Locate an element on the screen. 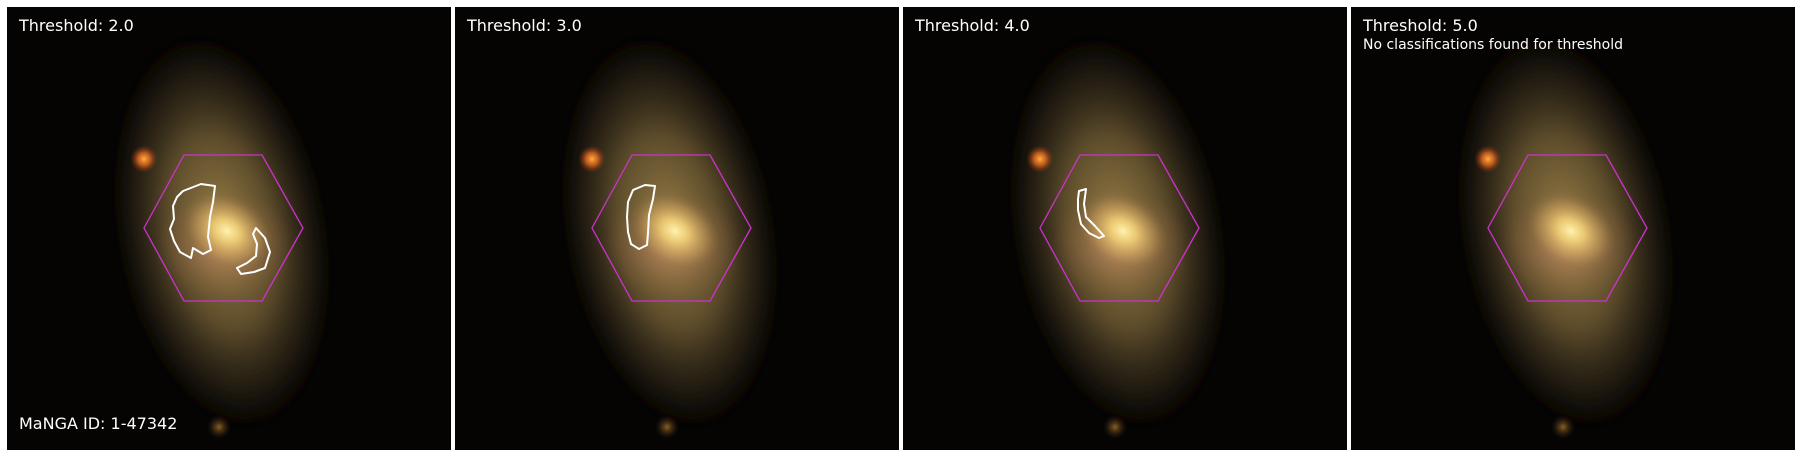  threshold-label: Threshold: 2.0 is located at coordinates (76, 25).